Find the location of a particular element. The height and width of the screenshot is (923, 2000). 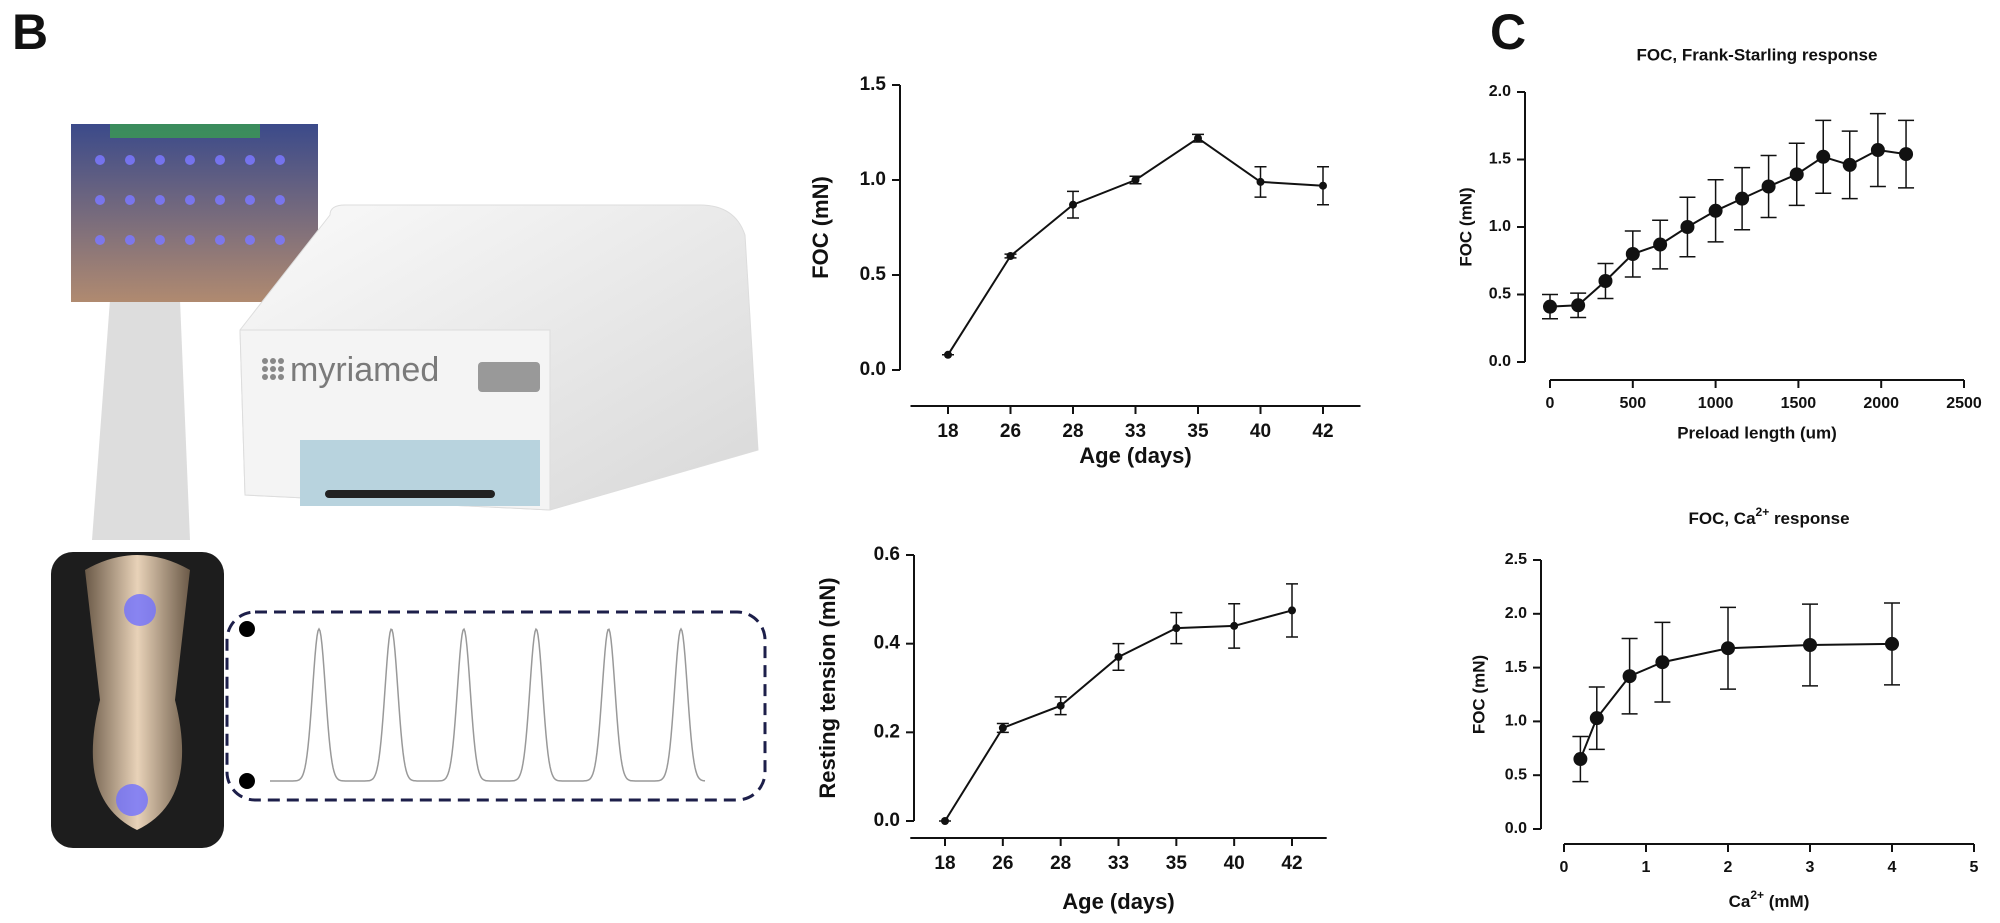

zoom-cone is located at coordinates (141, 420).